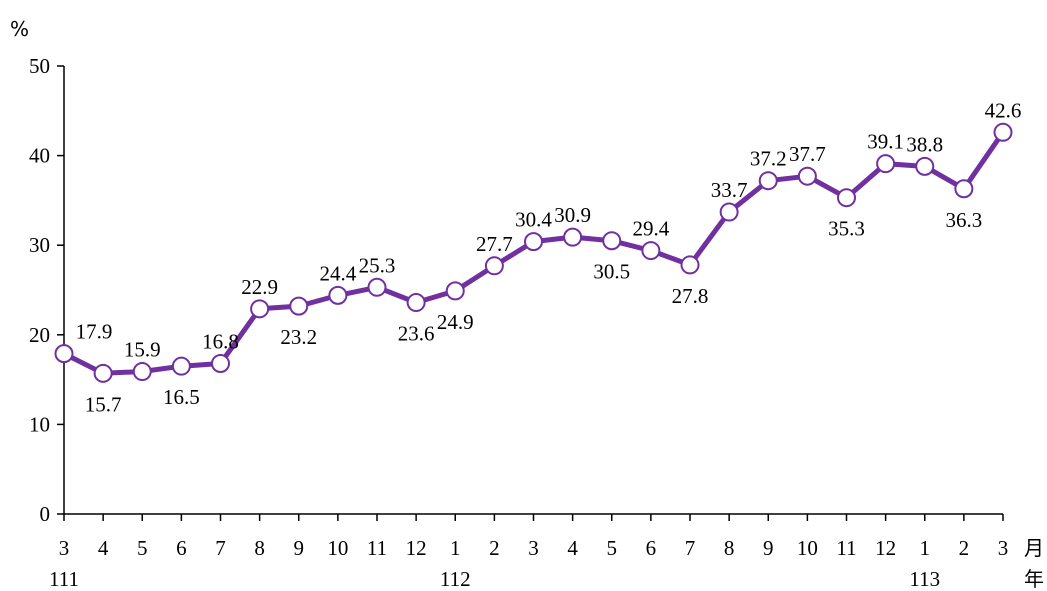  What do you see at coordinates (220, 341) in the screenshot?
I see `data-label: 16.8` at bounding box center [220, 341].